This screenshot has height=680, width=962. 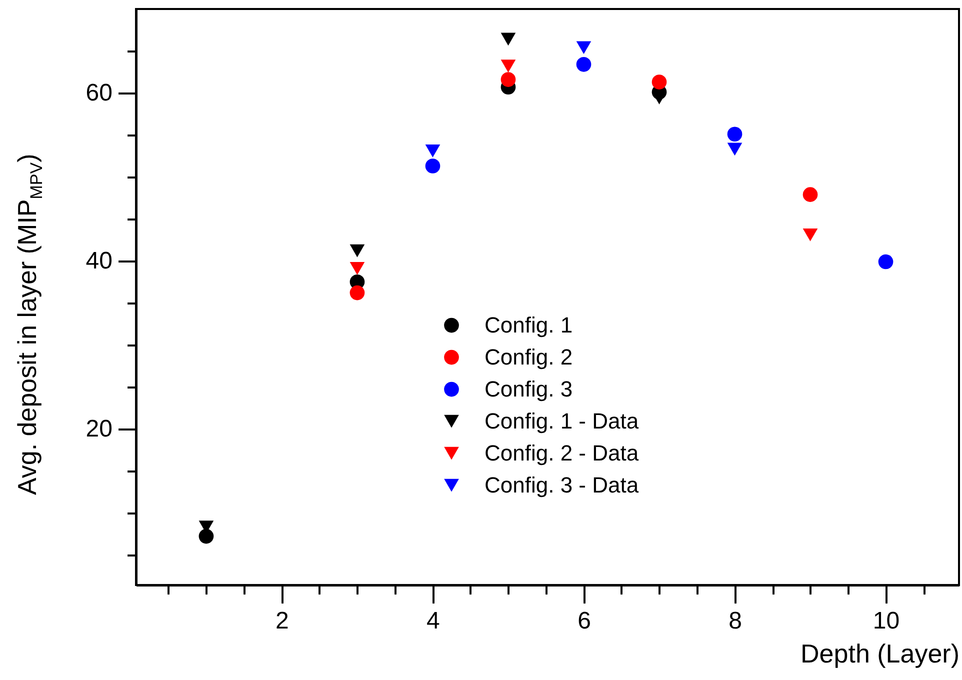 I want to click on x-tick-label: 2, so click(x=282, y=621).